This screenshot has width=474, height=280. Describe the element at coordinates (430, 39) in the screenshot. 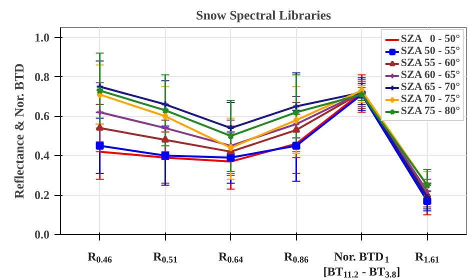

I see `legend-label: SZA 0 - 50°` at that location.